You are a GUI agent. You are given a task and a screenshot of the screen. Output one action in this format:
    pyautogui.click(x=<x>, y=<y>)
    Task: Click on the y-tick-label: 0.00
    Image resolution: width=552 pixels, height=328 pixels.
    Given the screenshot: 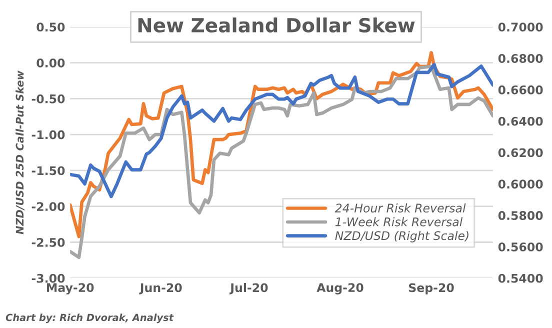 What is the action you would take?
    pyautogui.click(x=50, y=63)
    